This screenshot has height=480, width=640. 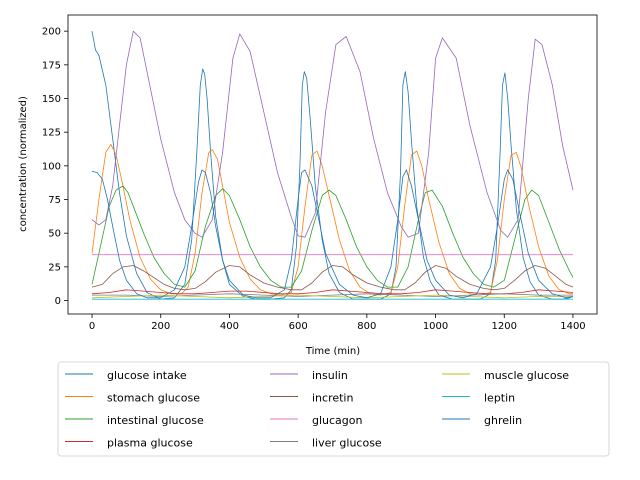 I want to click on x-tick-label: 1000, so click(x=435, y=326).